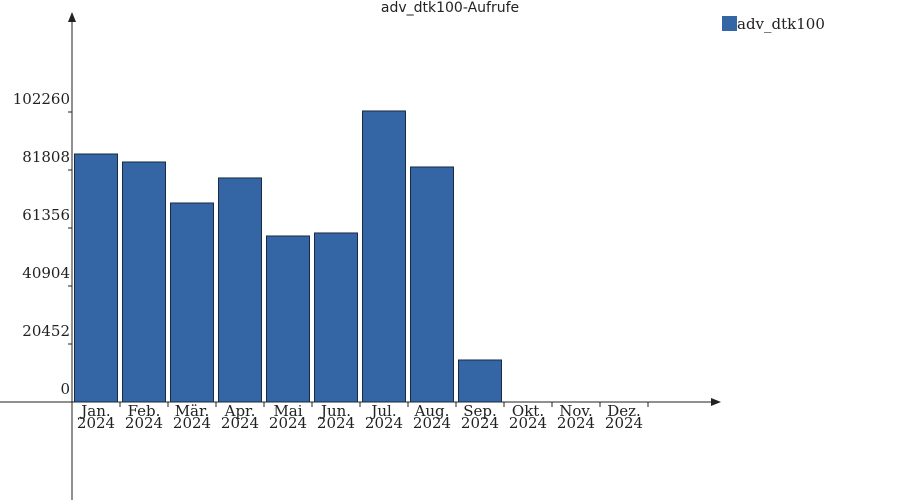 The image size is (900, 500). Describe the element at coordinates (450, 8) in the screenshot. I see `chart-title: adv_dtk100-Aufrufe` at that location.